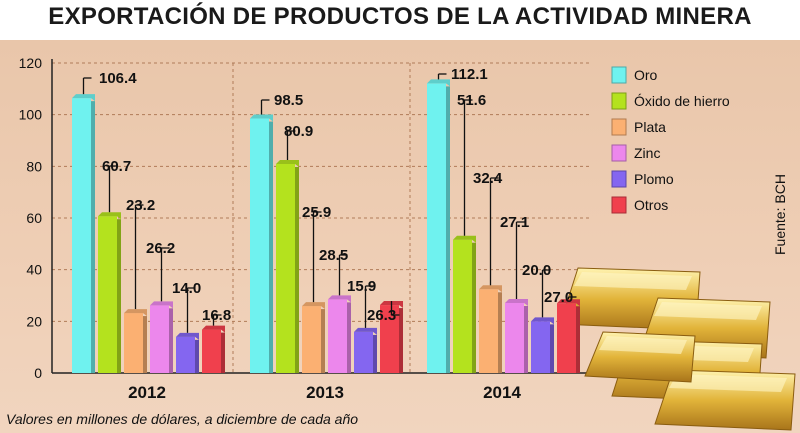 Image resolution: width=800 pixels, height=433 pixels. Describe the element at coordinates (469, 74) in the screenshot. I see `data-label: 112.1` at that location.